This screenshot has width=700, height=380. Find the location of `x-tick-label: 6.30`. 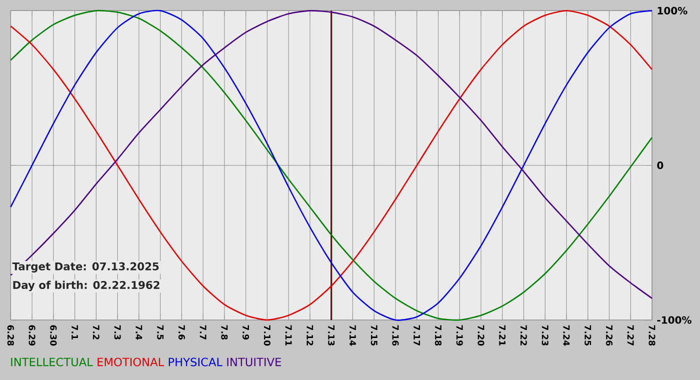

x-tick-label: 6.30 is located at coordinates (53, 335).